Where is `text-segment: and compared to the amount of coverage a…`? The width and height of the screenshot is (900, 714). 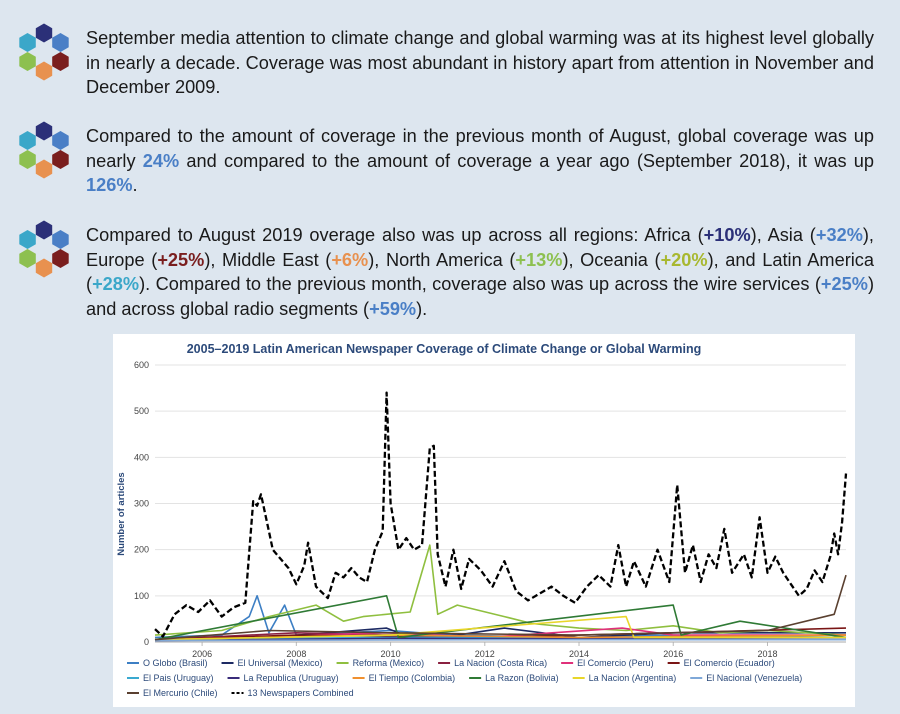 text-segment: and compared to the amount of coverage a… is located at coordinates (526, 160).